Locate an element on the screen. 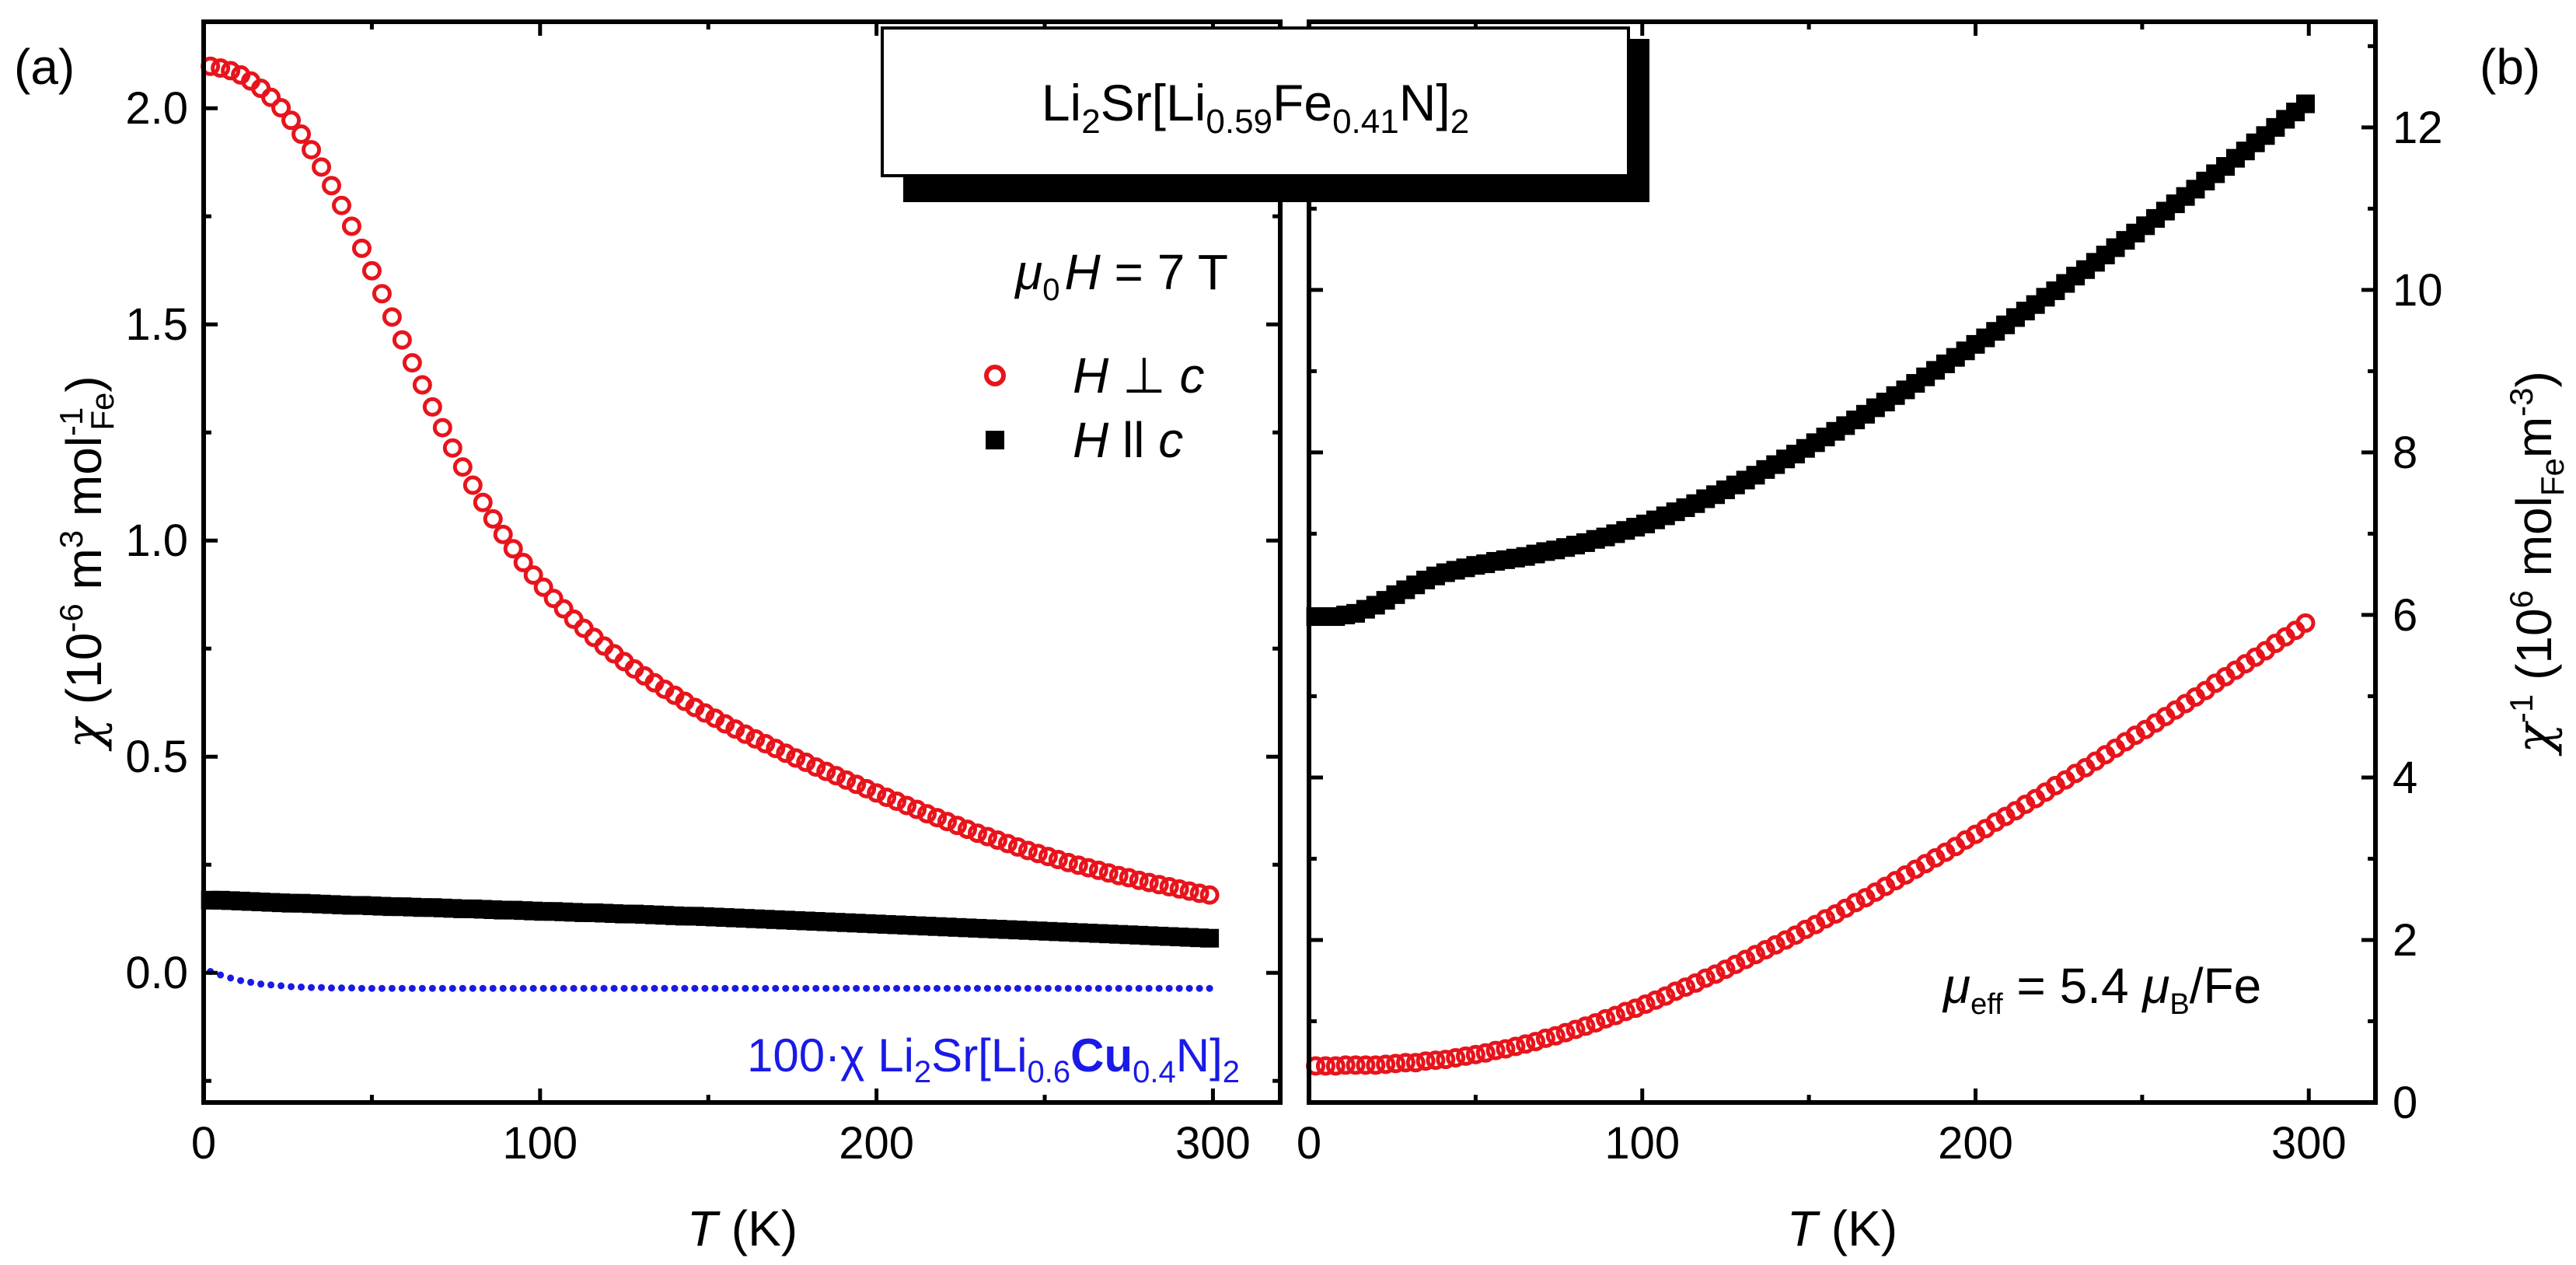 This screenshot has width=2576, height=1265. panel-b-y-axis-label: χ-1 (106 molFem-3) is located at coordinates (2537, 564).